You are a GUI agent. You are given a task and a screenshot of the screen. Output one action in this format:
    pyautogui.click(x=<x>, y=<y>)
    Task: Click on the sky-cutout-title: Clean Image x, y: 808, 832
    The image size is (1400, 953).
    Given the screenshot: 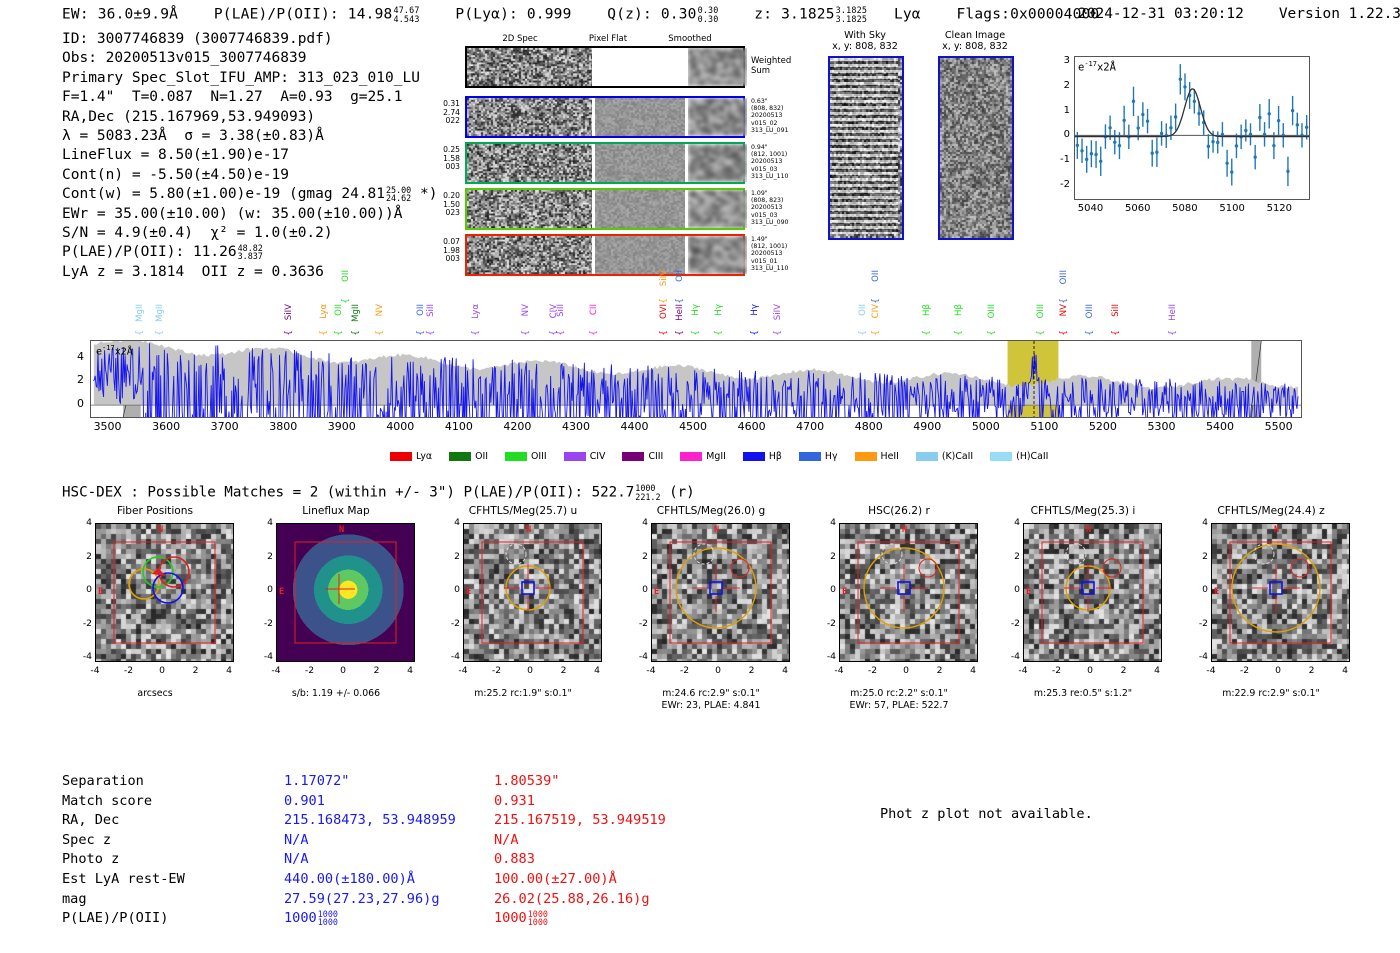 What is the action you would take?
    pyautogui.click(x=975, y=41)
    